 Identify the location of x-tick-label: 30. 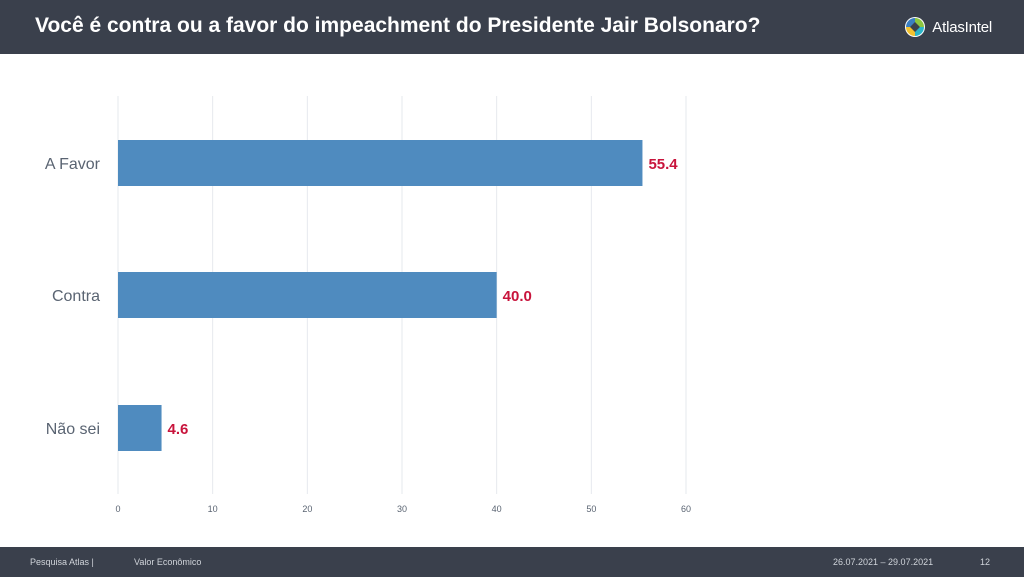
(402, 509).